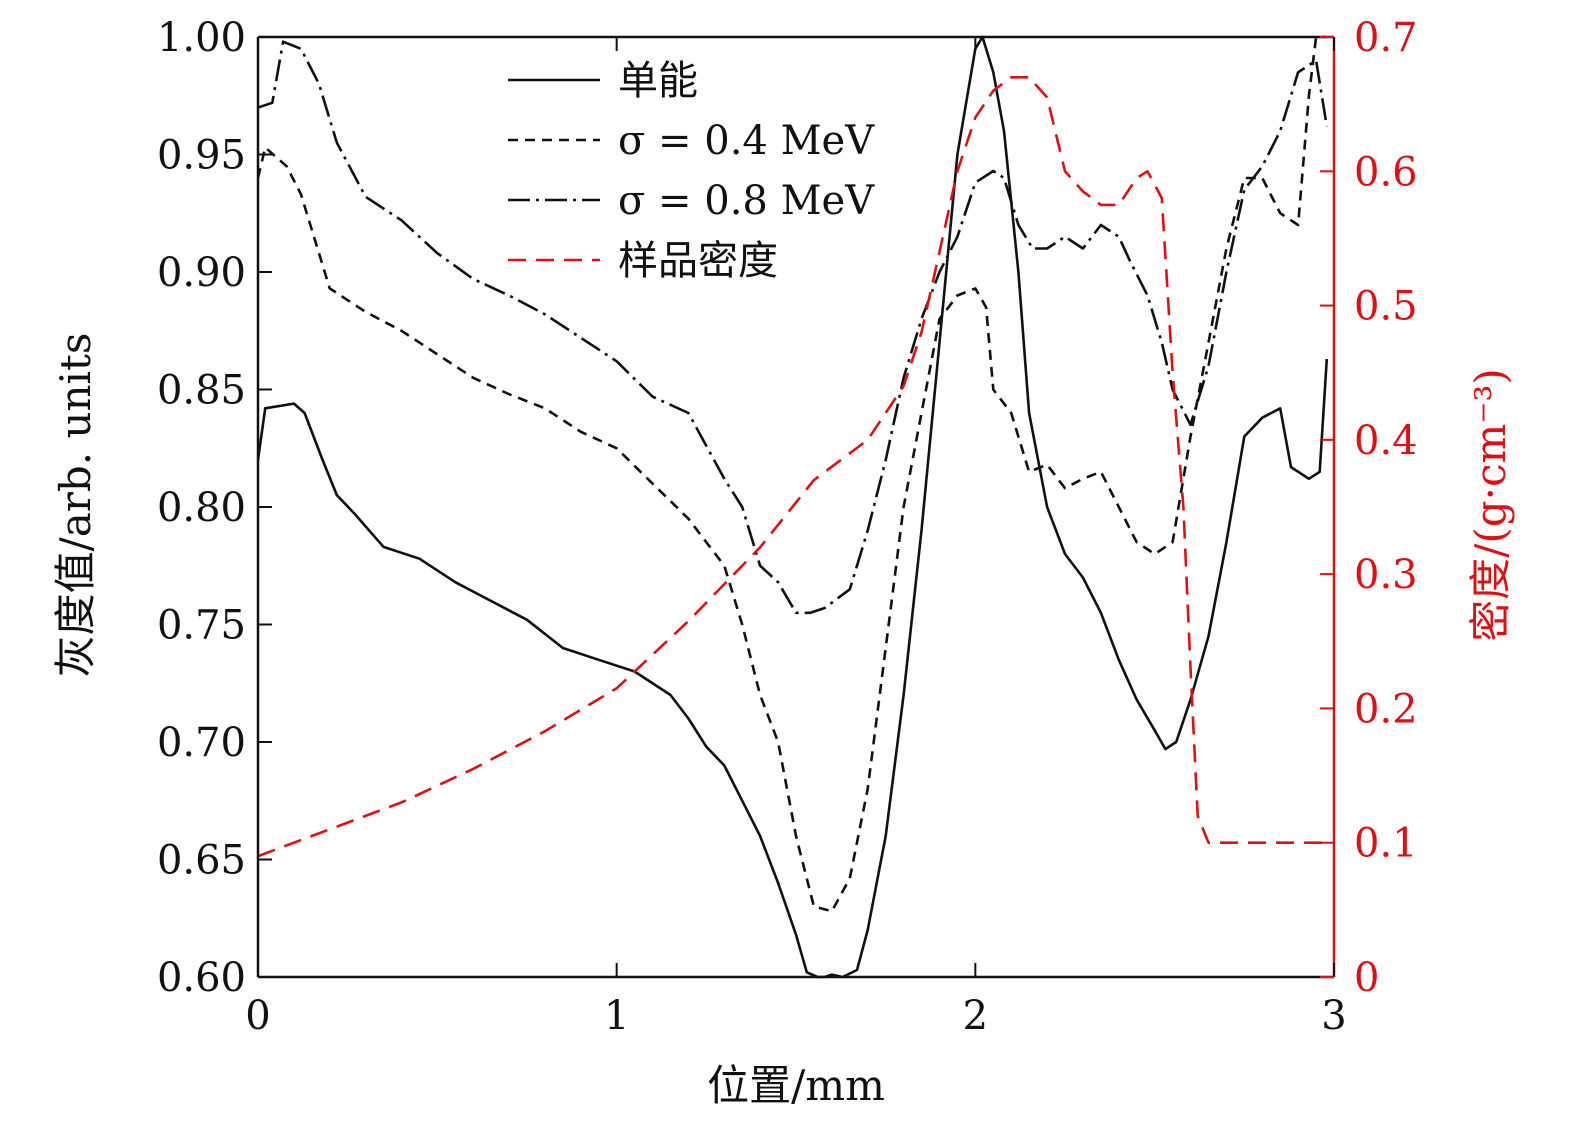 This screenshot has height=1132, width=1575. I want to click on y-tick-label: 0.80, so click(201, 508).